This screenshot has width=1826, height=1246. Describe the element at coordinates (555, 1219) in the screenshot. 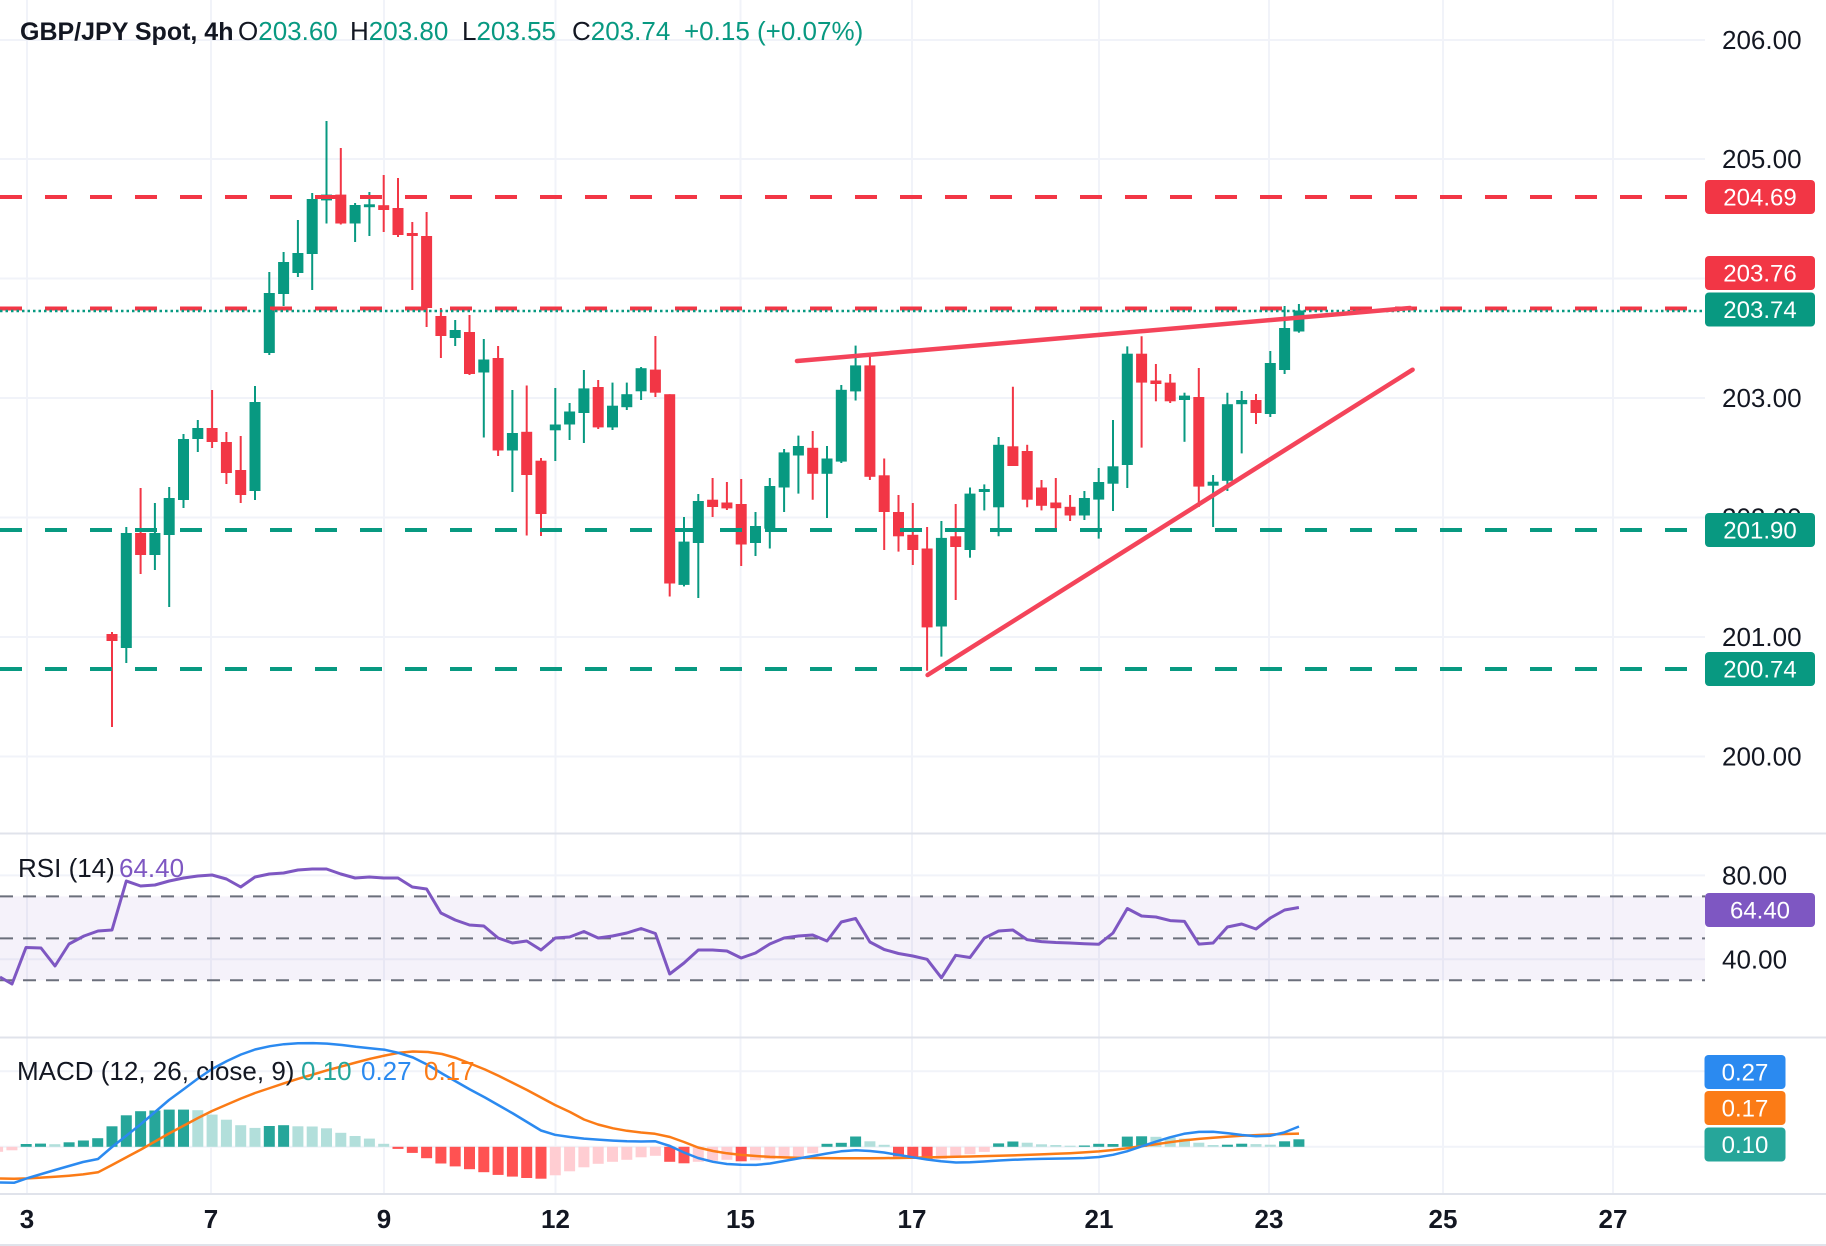

I see `svg-text: 12` at that location.